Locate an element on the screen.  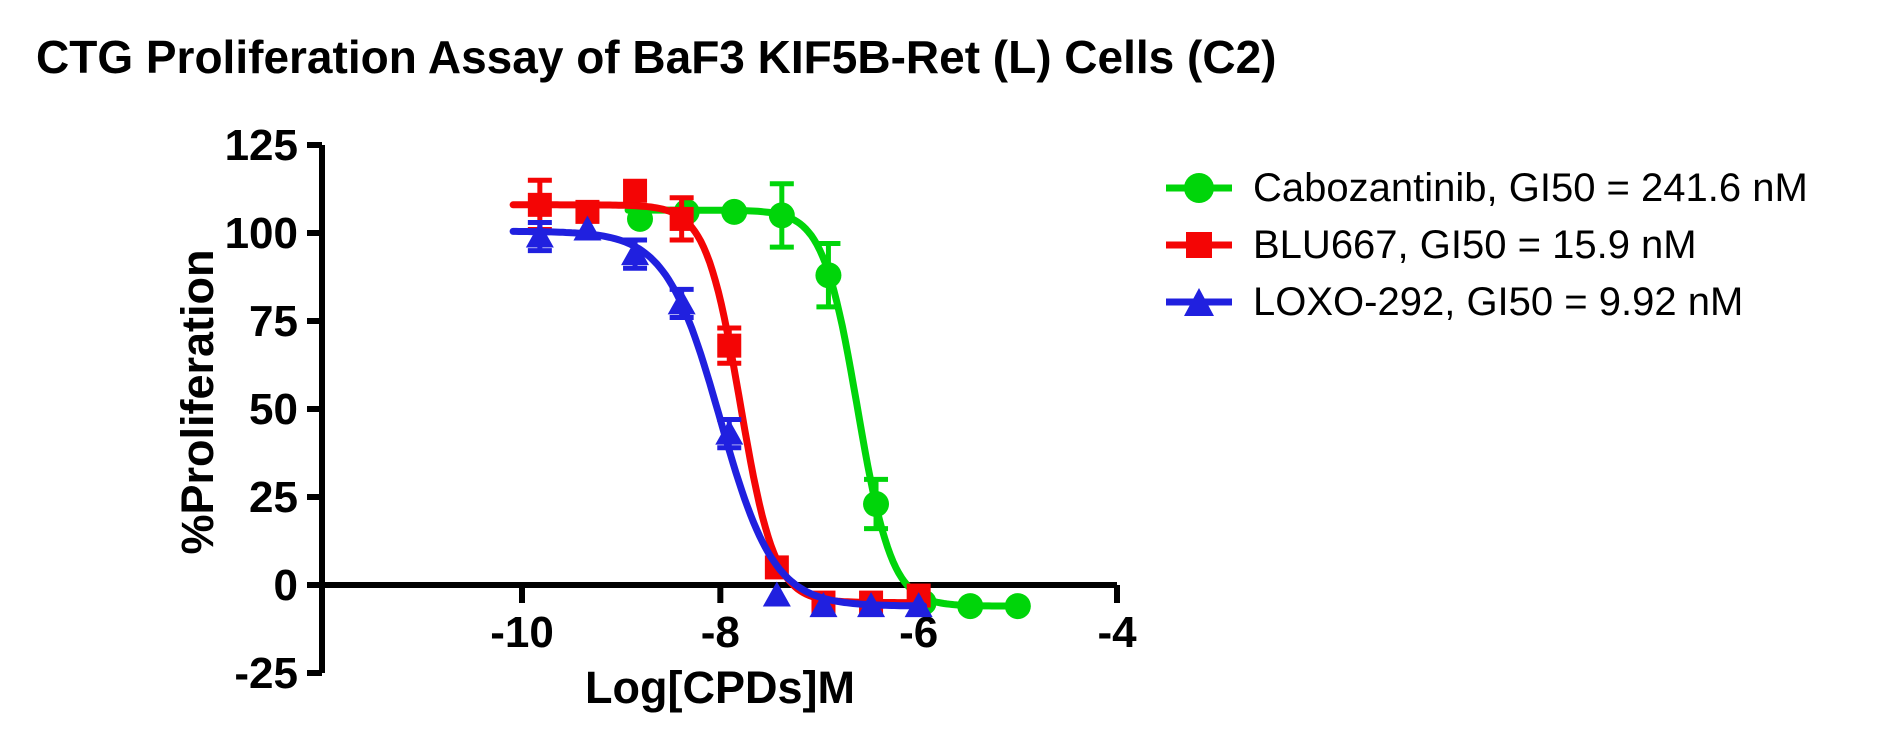
y-axis-label: %Proliferation is located at coordinates (197, 402).